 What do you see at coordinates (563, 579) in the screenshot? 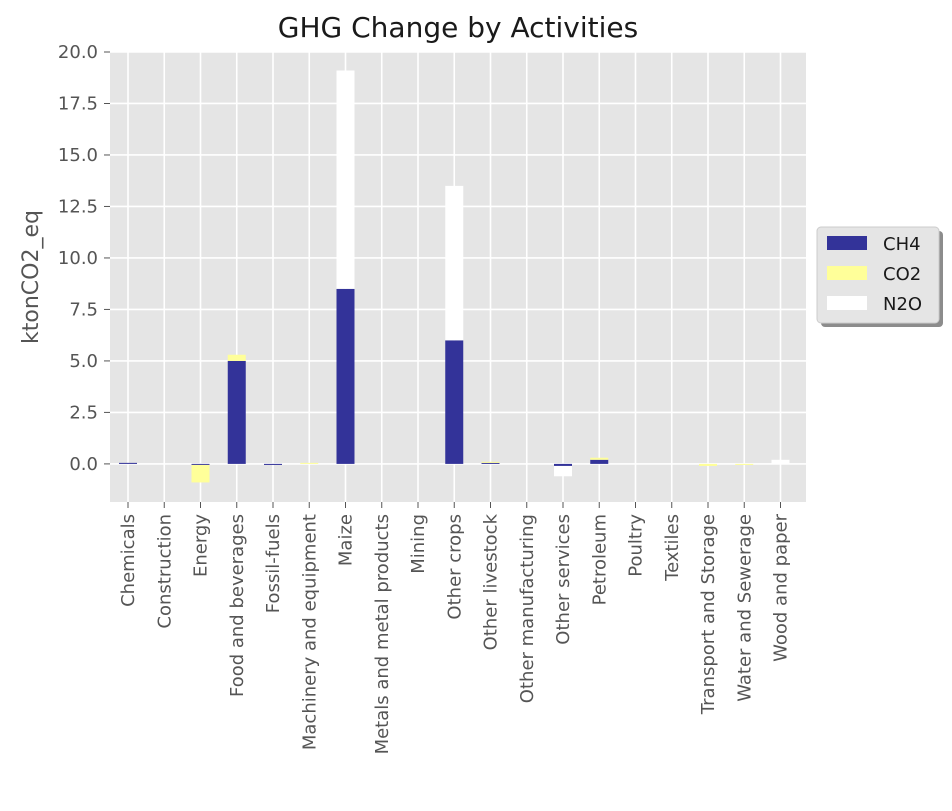
I see `x-tick-label: Other services` at bounding box center [563, 579].